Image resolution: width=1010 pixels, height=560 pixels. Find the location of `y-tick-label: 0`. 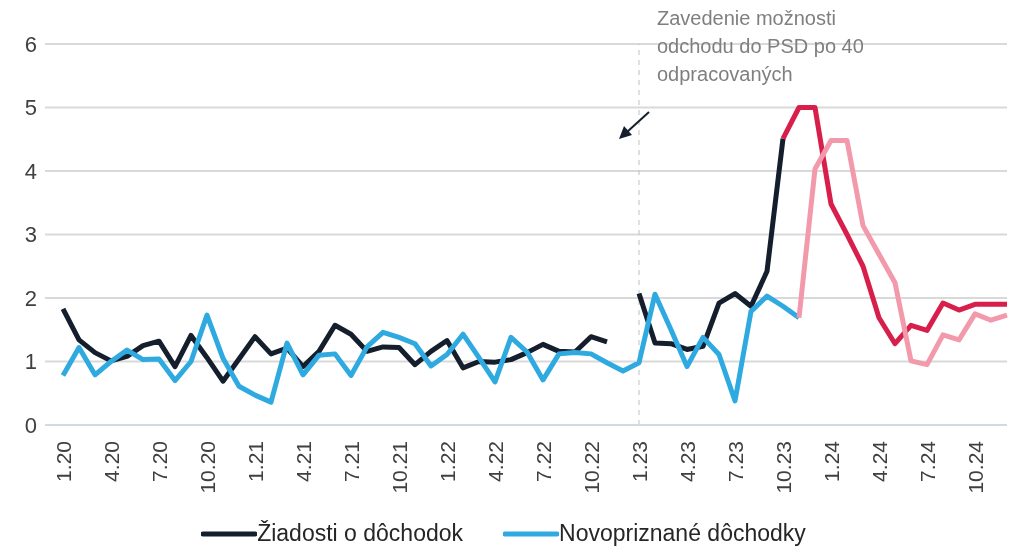

y-tick-label: 0 is located at coordinates (30, 425).